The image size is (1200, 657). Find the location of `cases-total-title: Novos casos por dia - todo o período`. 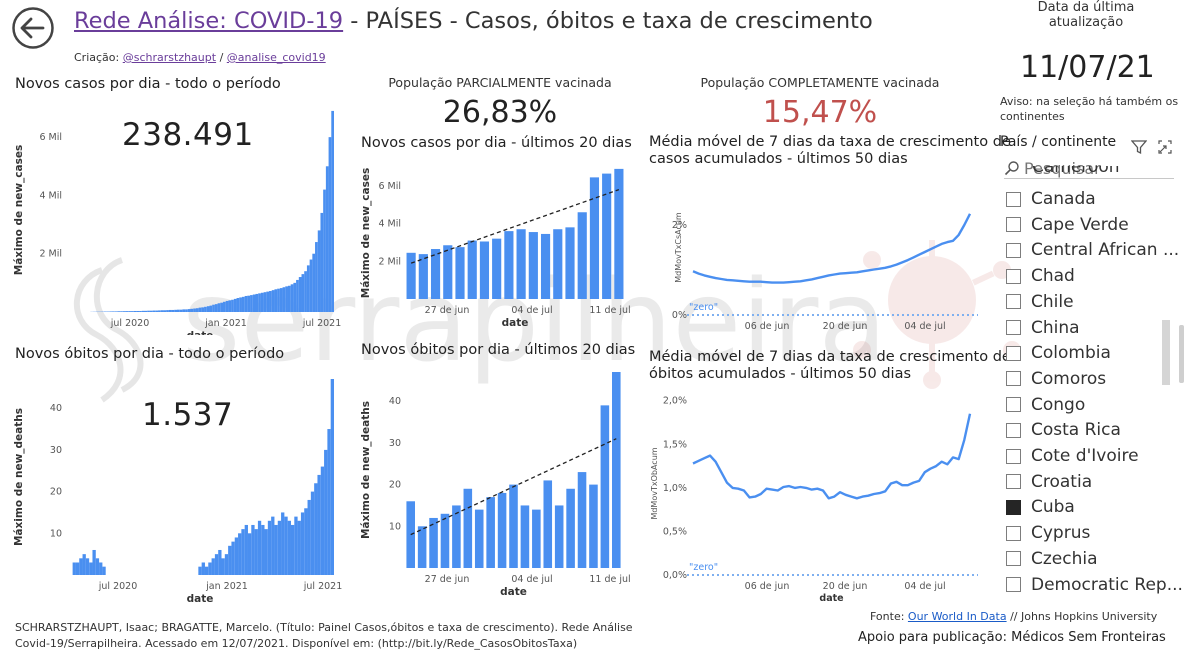

cases-total-title: Novos casos por dia - todo o período is located at coordinates (148, 84).